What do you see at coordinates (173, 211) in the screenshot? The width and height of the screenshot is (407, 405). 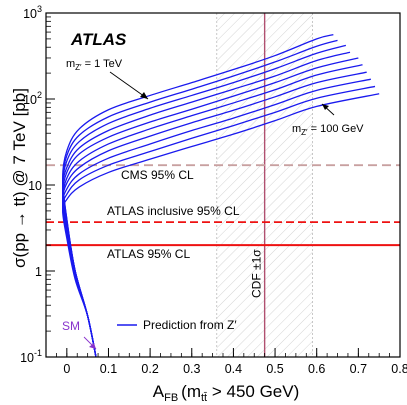 I see `atlas-inclusive-limit-label: ATLAS inclusive 95% CL` at bounding box center [173, 211].